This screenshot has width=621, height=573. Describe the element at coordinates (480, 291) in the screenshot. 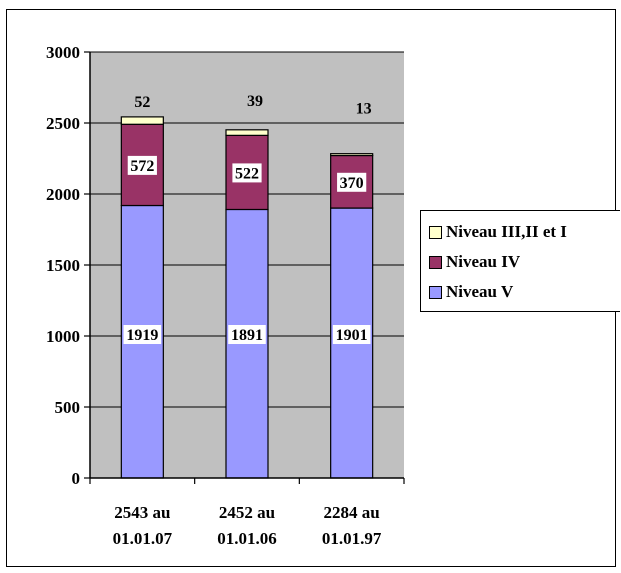

I see `legend-label: Niveau V` at that location.